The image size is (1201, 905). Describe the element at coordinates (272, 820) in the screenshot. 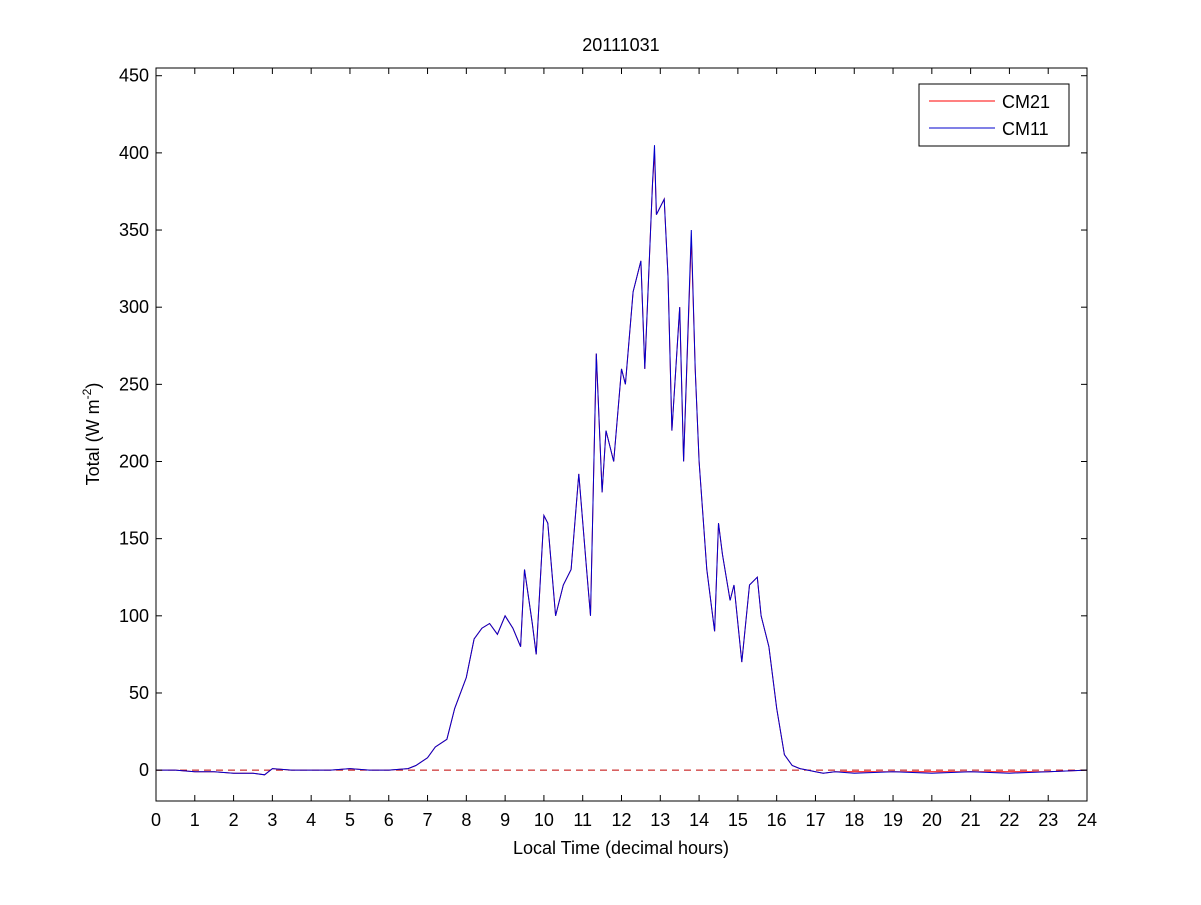

I see `x-tick-label: 3` at that location.